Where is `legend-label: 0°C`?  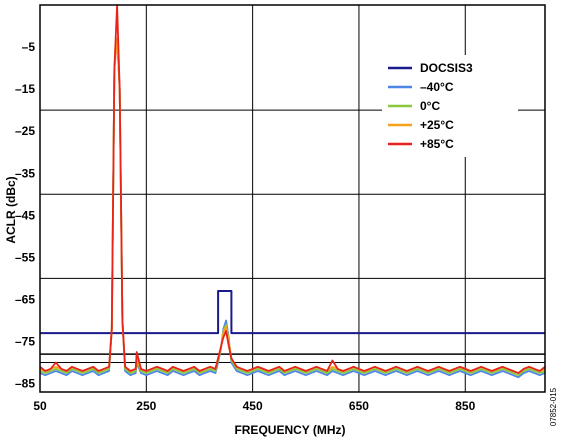 legend-label: 0°C is located at coordinates (430, 106).